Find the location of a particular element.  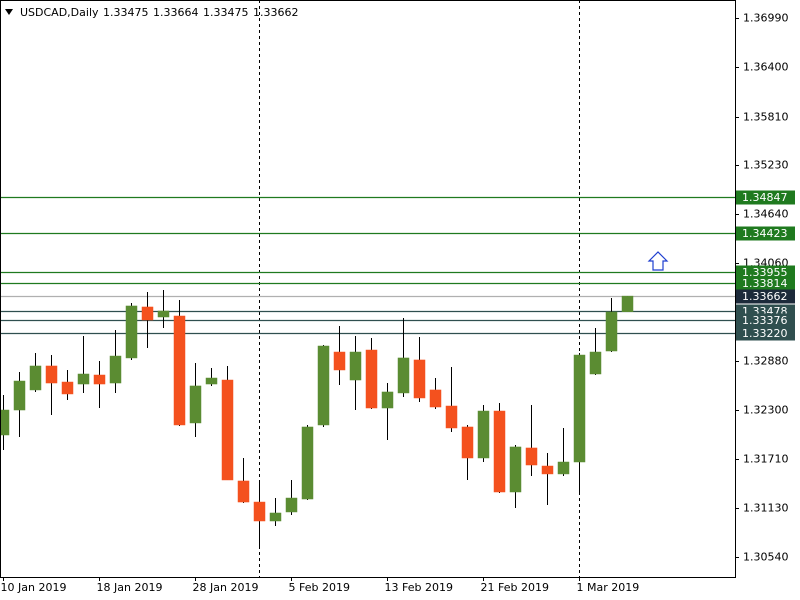

symbol-menu-triangle is located at coordinates (9, 12).